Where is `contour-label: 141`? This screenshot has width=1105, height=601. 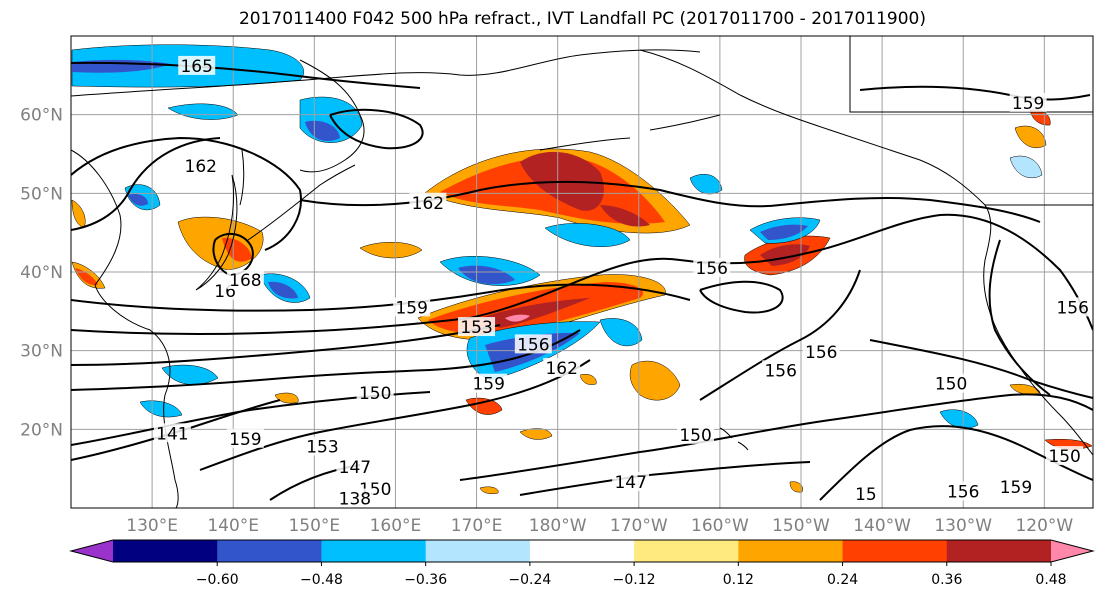 contour-label: 141 is located at coordinates (172, 434).